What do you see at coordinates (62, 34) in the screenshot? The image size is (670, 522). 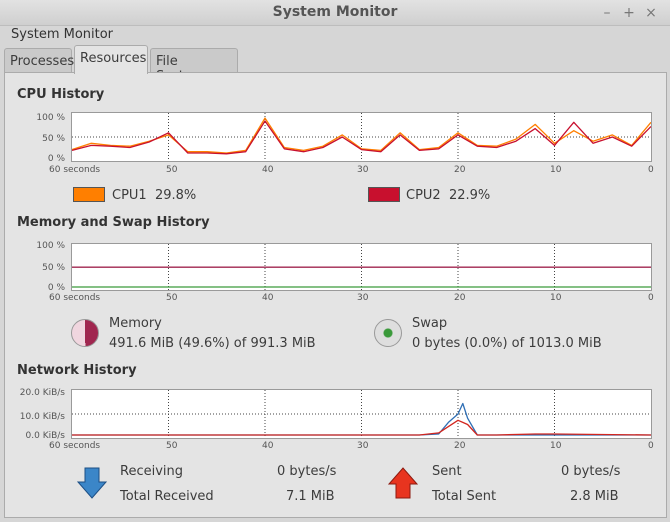 I see `menu-system-monitor: System Monitor` at bounding box center [62, 34].